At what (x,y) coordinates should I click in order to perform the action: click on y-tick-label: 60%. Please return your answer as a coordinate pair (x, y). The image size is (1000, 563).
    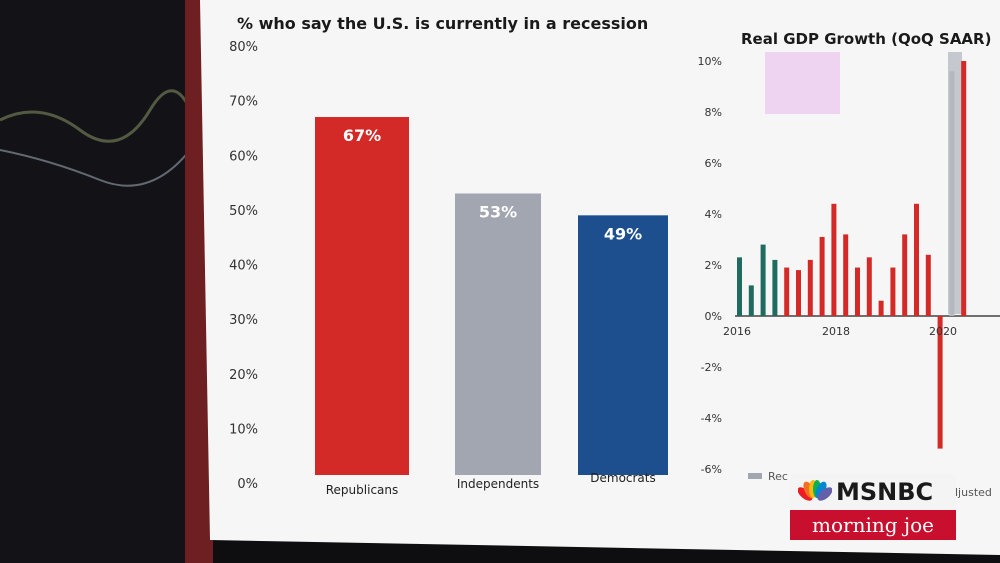
    Looking at the image, I should click on (243, 156).